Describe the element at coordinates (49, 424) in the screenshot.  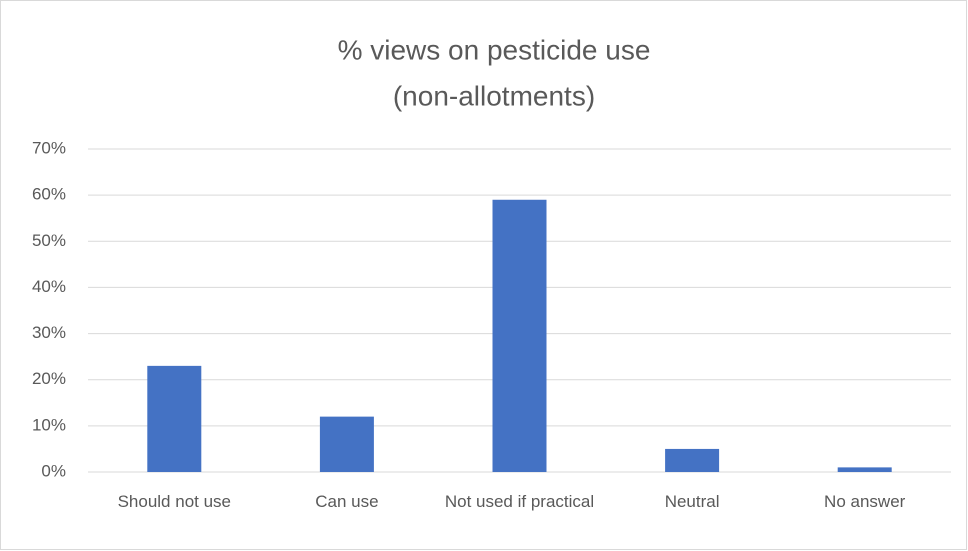
I see `y-tick-label: 10%` at that location.